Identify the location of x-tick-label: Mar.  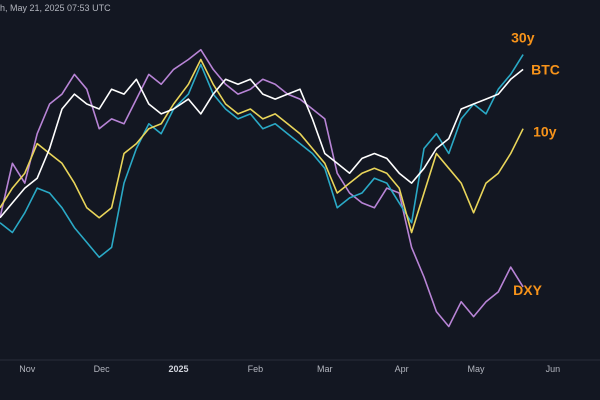
(325, 369).